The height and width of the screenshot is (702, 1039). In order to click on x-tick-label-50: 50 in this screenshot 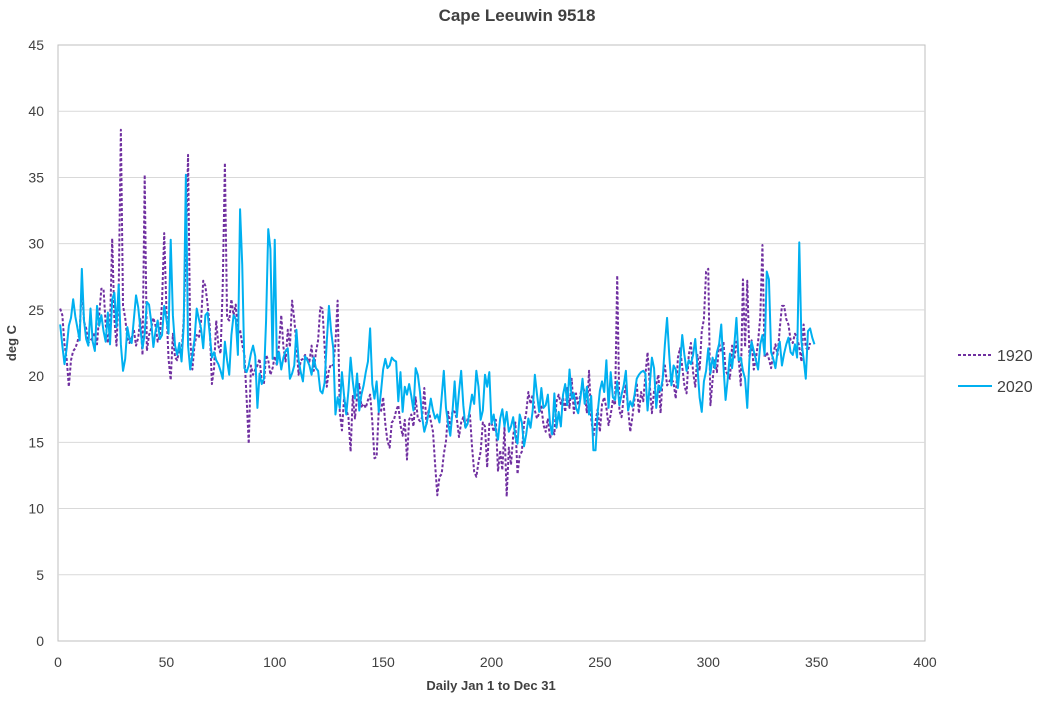, I will do `click(167, 662)`.